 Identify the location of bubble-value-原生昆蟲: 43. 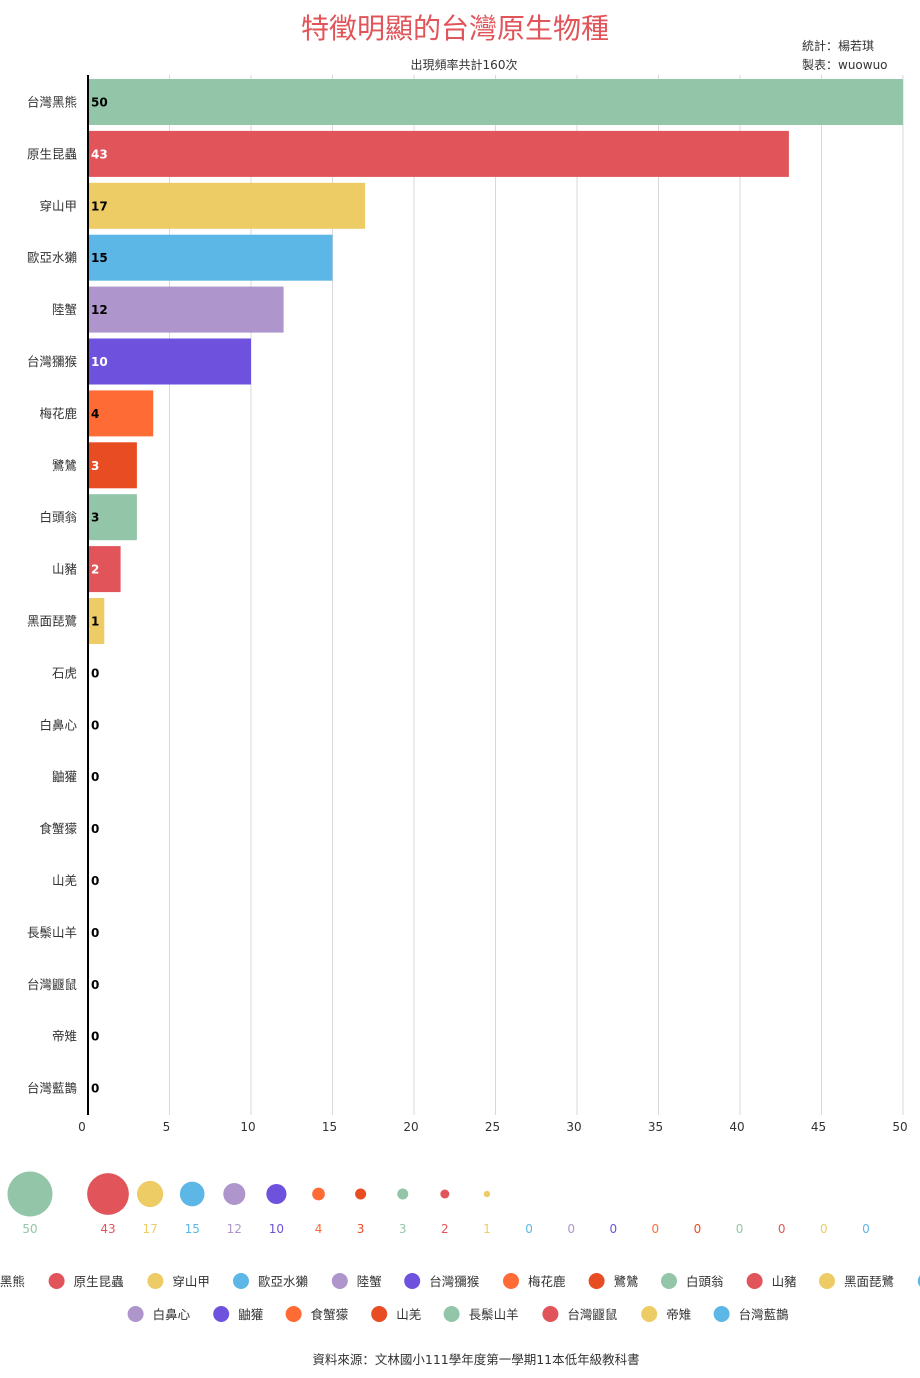
(107, 1229).